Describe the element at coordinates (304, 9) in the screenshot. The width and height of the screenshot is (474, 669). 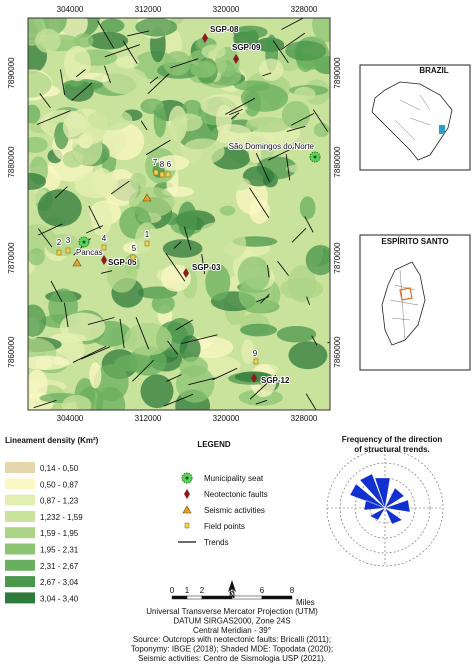
I see `x-tick-label: 328000` at that location.